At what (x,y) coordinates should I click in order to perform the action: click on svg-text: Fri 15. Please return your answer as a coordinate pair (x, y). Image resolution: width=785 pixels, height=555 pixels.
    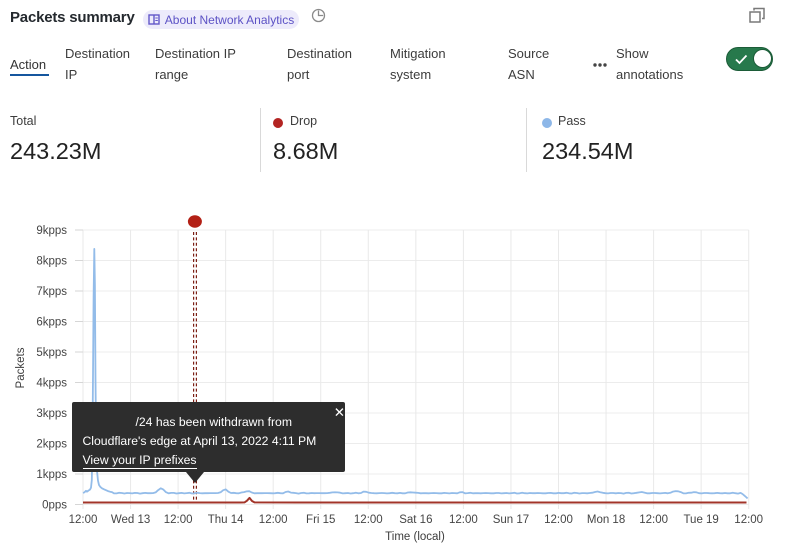
    Looking at the image, I should click on (320, 520).